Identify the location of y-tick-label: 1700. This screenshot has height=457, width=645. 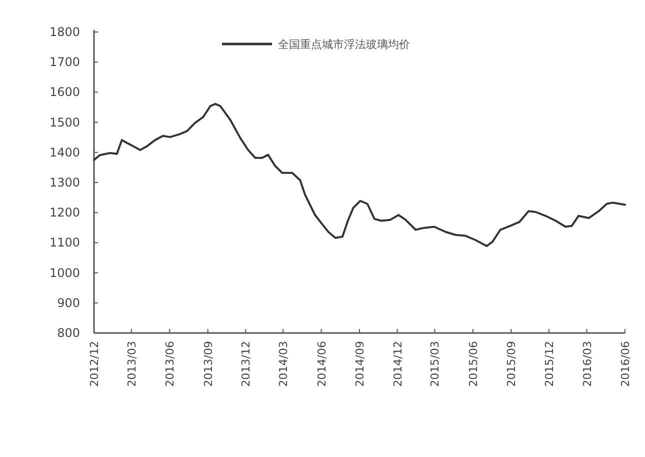
(64, 62).